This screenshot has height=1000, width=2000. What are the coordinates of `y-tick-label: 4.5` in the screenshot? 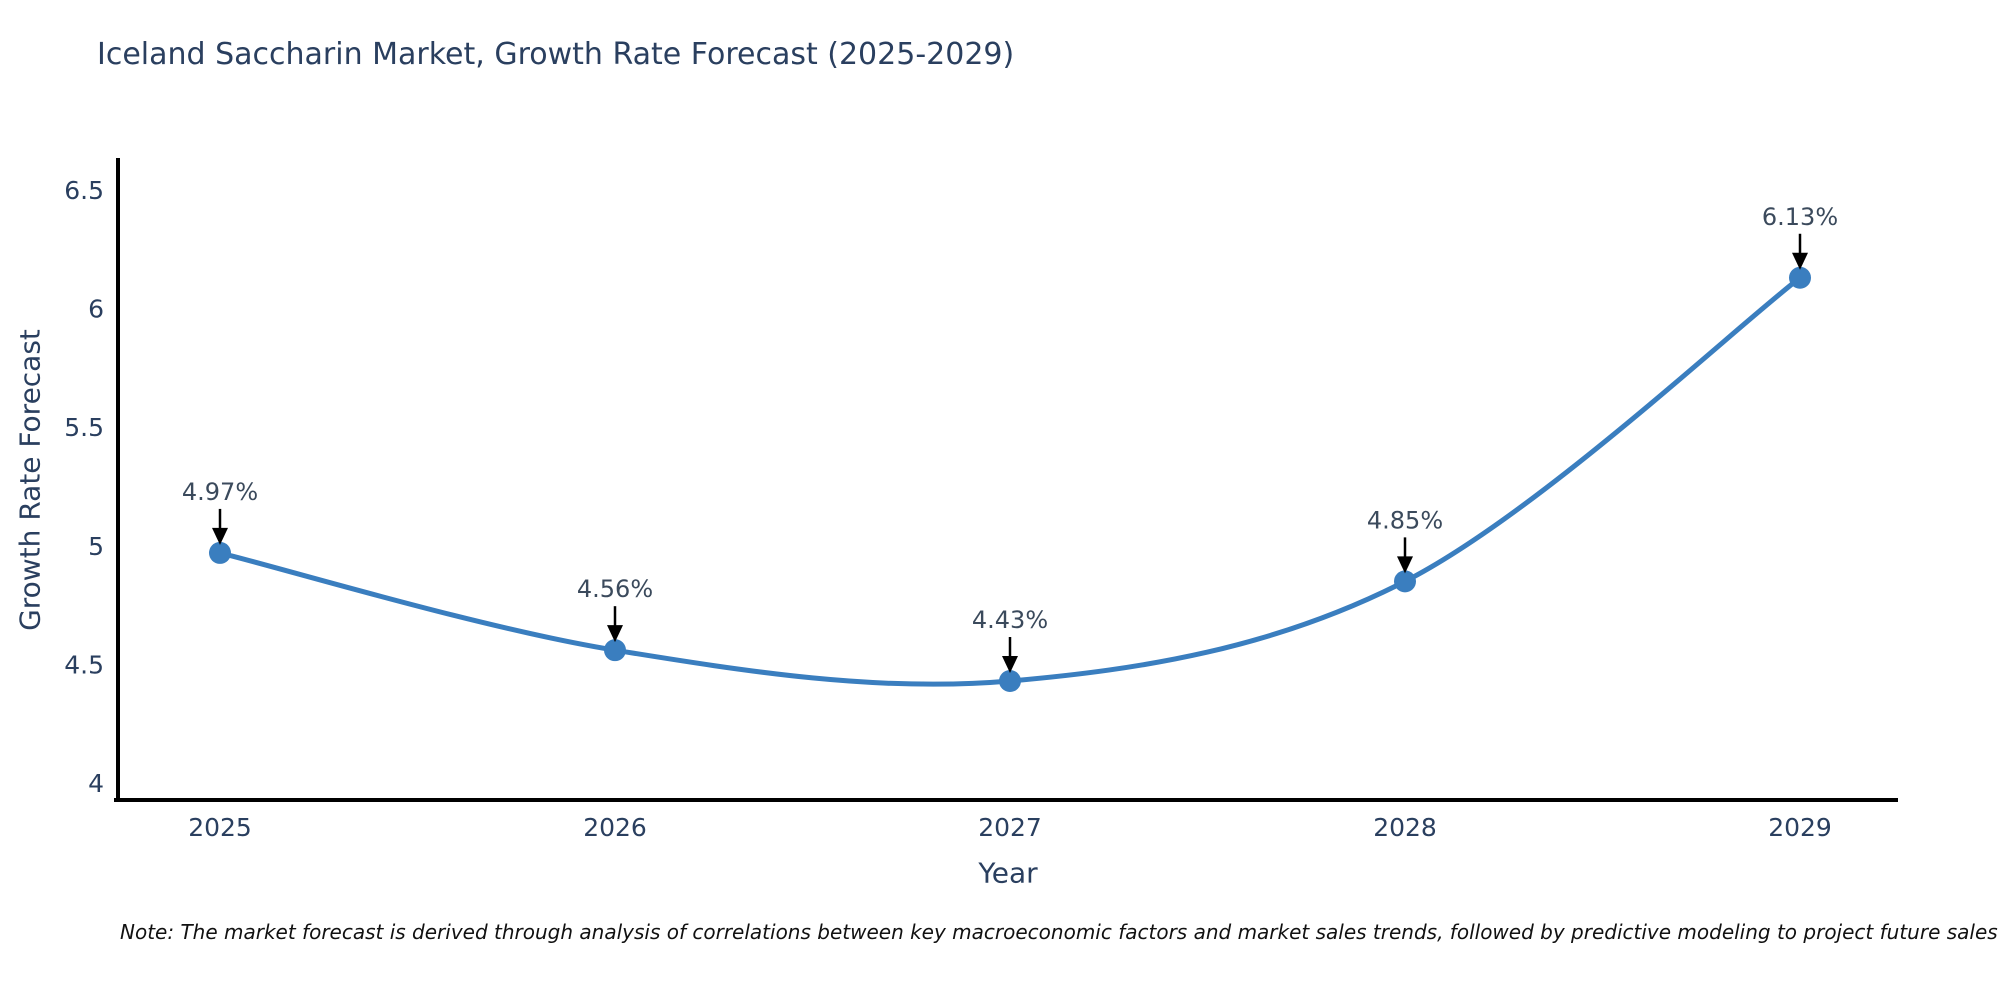 It's located at (84, 664).